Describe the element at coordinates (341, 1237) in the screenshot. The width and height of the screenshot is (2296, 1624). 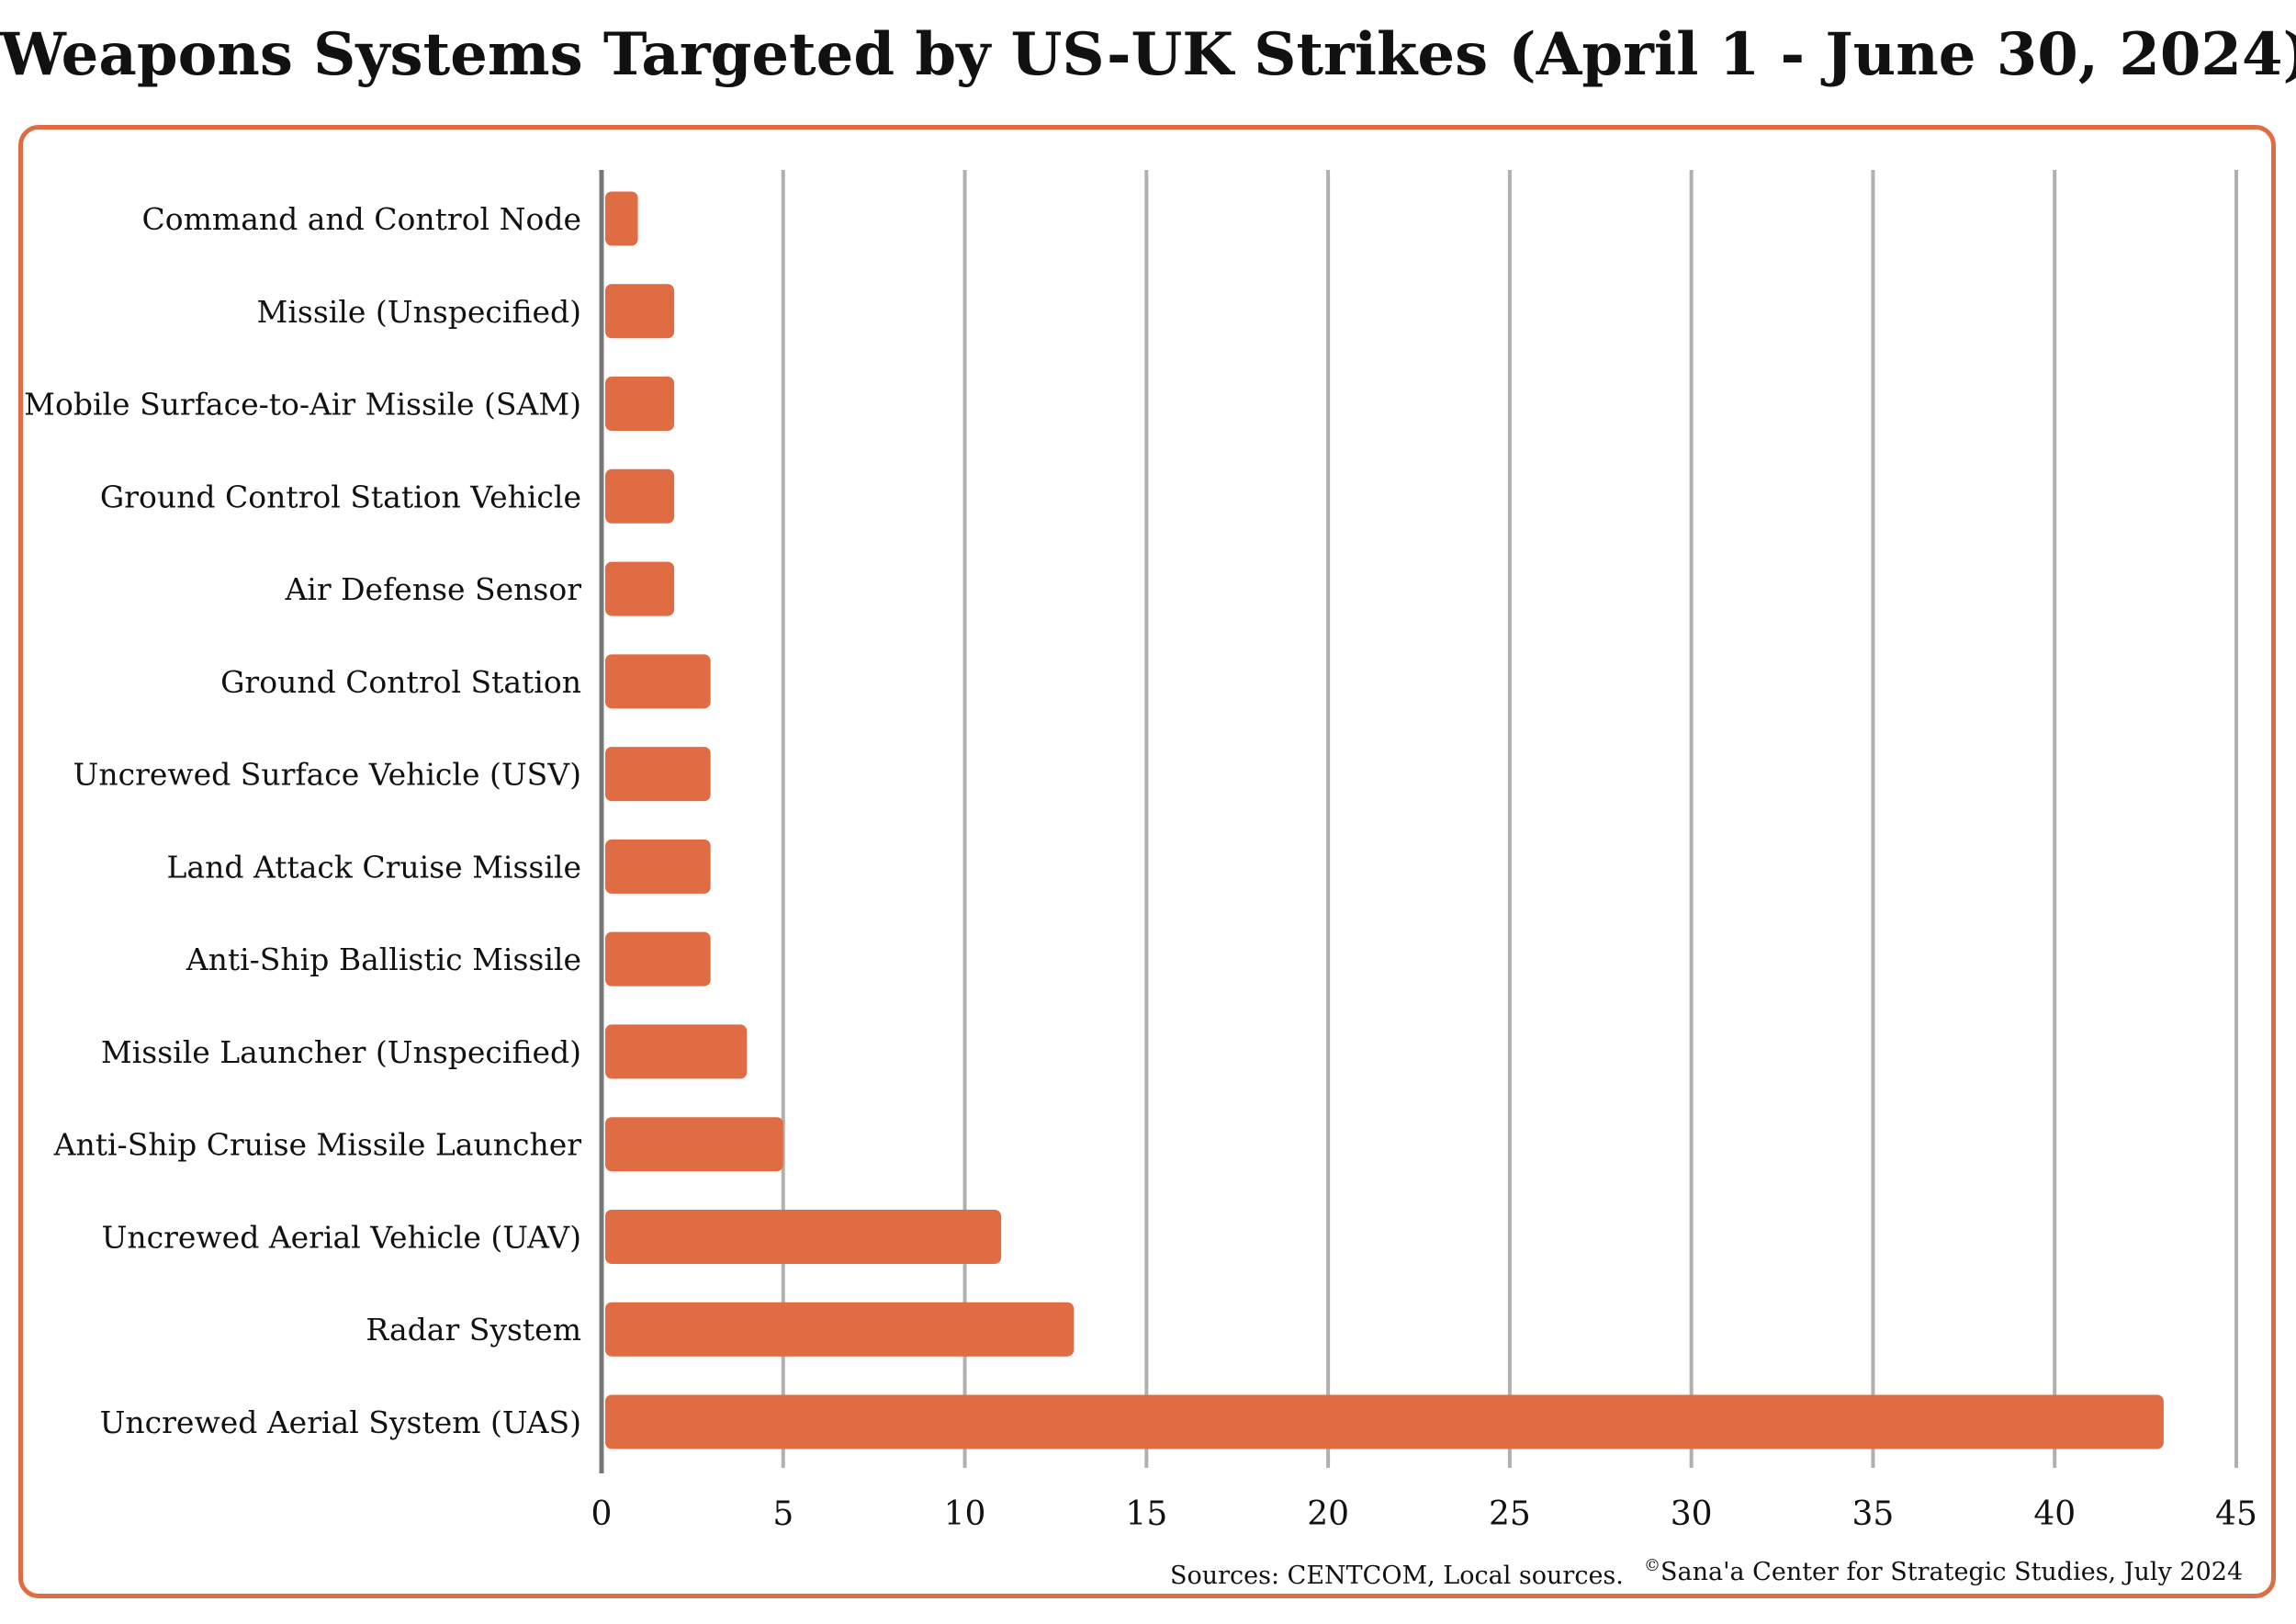
I see `category-label: Uncrewed Aerial Vehicle (UAV)` at that location.